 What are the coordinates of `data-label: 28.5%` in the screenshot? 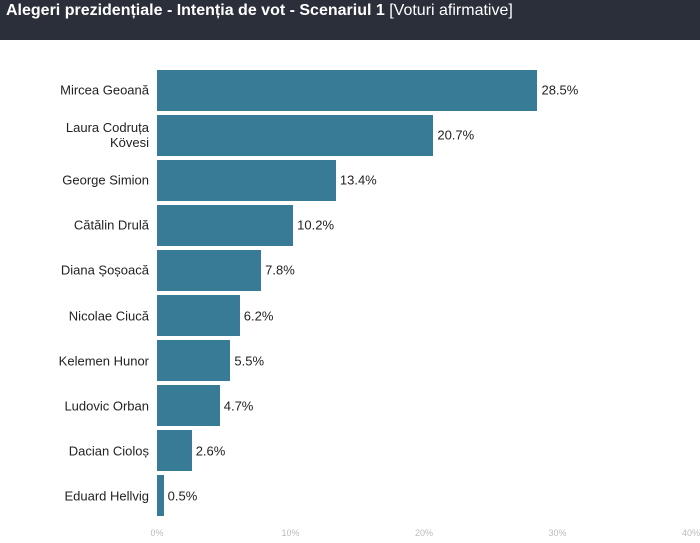 It's located at (560, 90).